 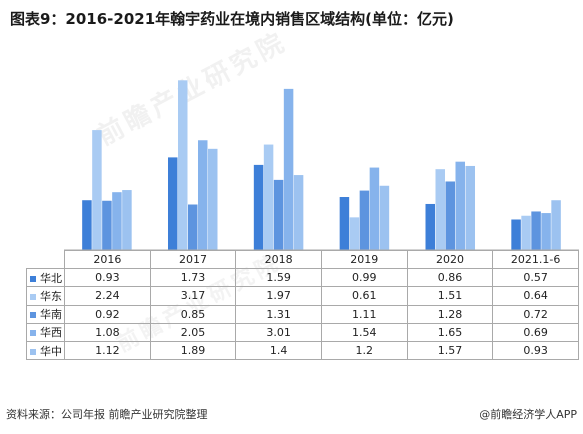 What do you see at coordinates (278, 278) in the screenshot?
I see `table-cell: 1.59` at bounding box center [278, 278].